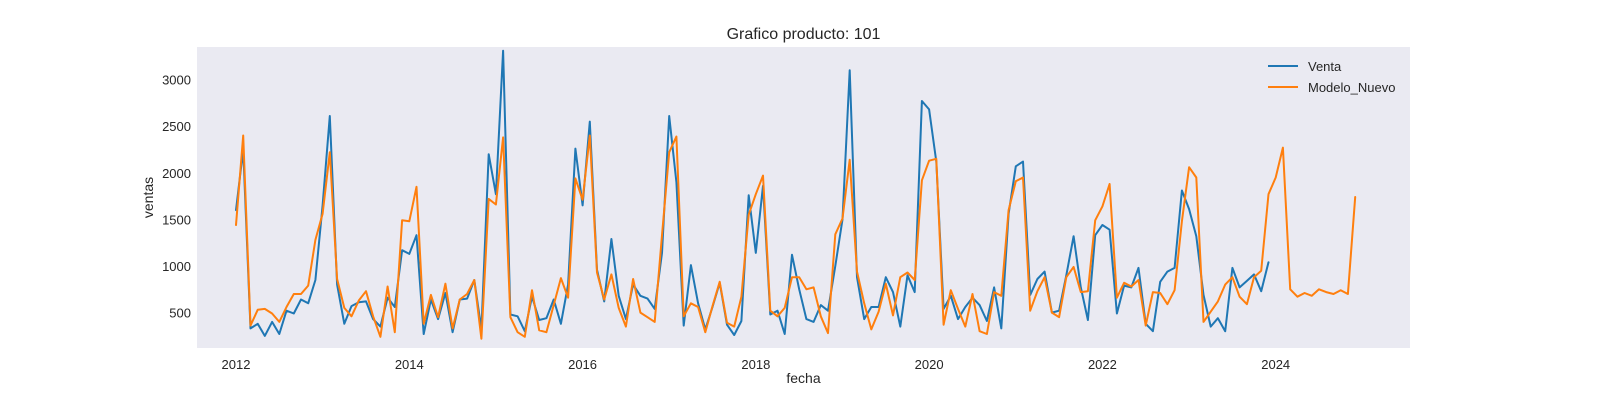 The height and width of the screenshot is (400, 1600). Describe the element at coordinates (929, 364) in the screenshot. I see `x-tick-label: 2020` at that location.